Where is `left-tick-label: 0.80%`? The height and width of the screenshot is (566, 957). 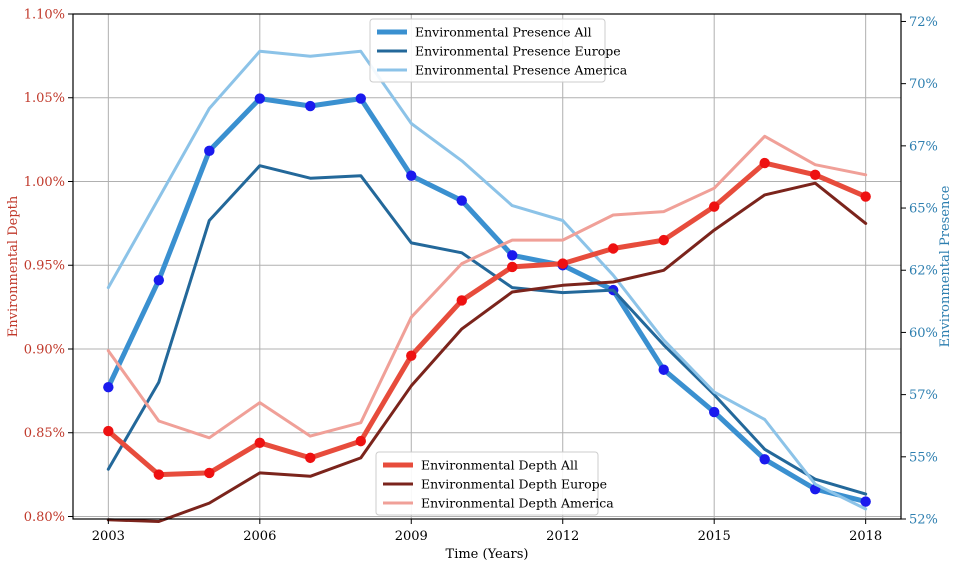 left-tick-label: 0.80% is located at coordinates (44, 517).